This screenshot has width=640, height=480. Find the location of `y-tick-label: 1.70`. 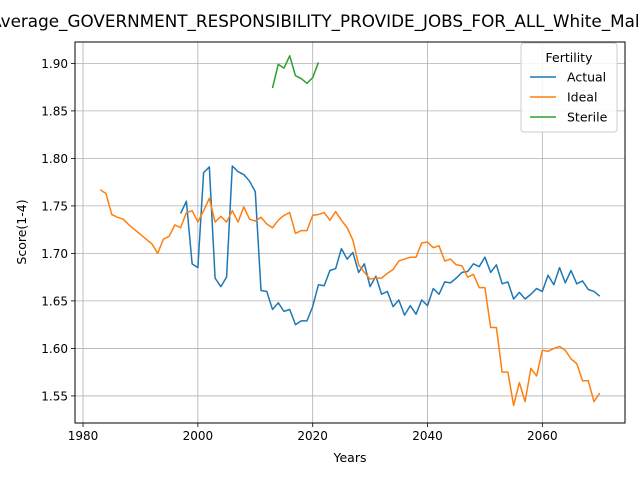

y-tick-label: 1.70 is located at coordinates (54, 254).